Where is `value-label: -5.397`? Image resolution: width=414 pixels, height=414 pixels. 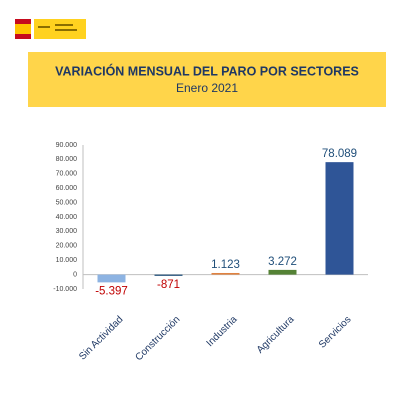 value-label: -5.397 is located at coordinates (111, 291).